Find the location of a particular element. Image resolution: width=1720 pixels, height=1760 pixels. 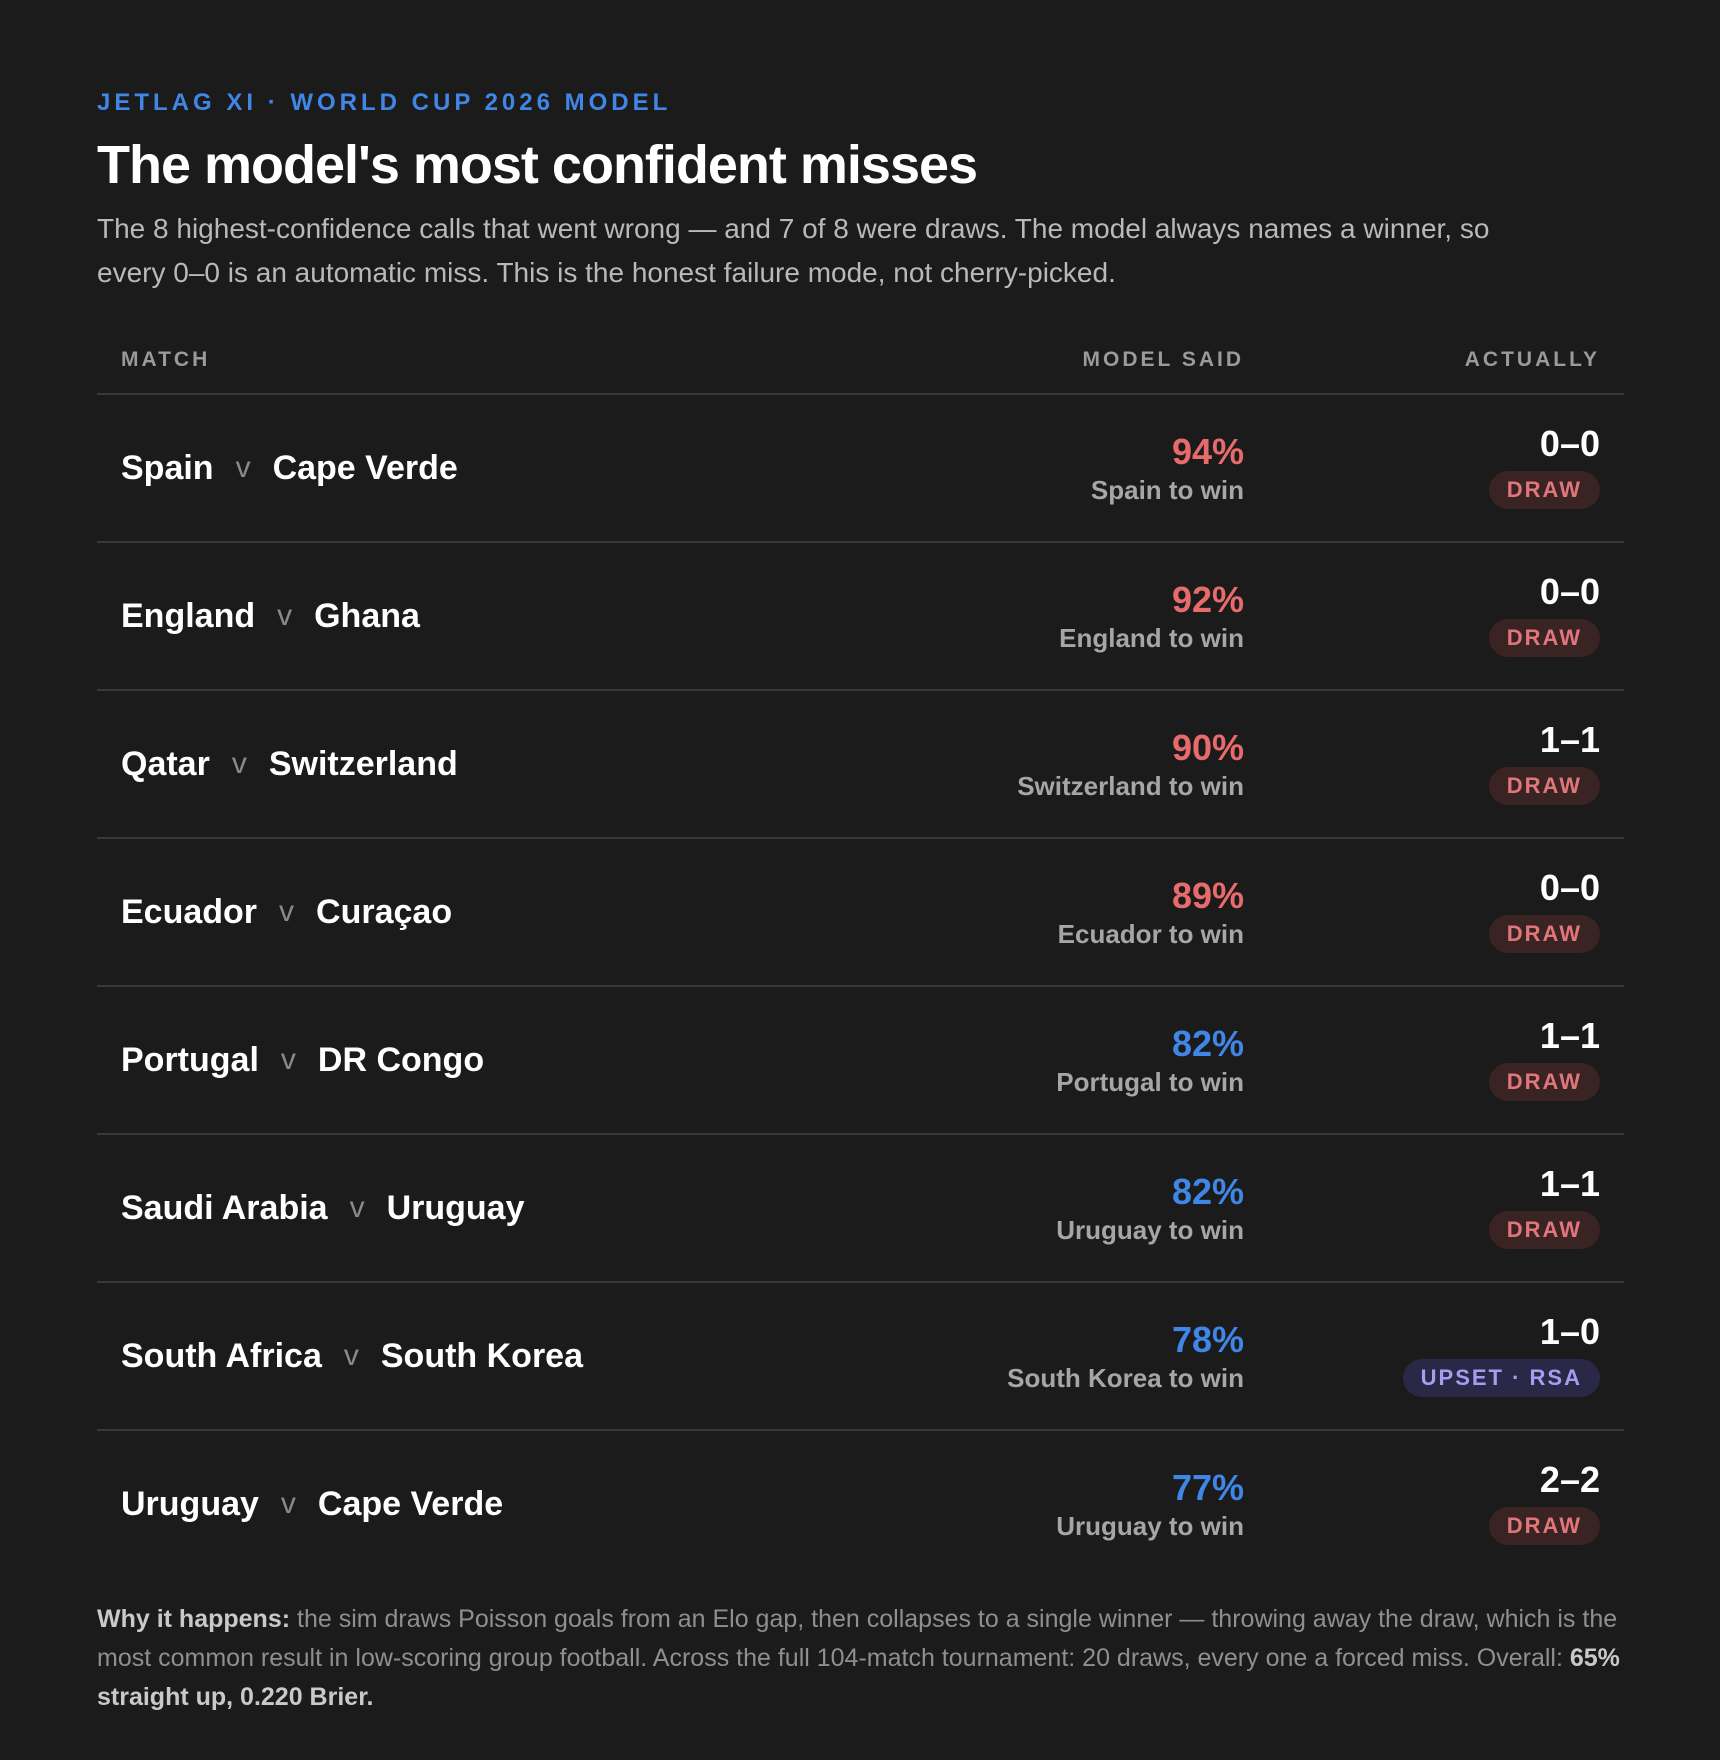

home-team: Uruguay is located at coordinates (190, 1503).